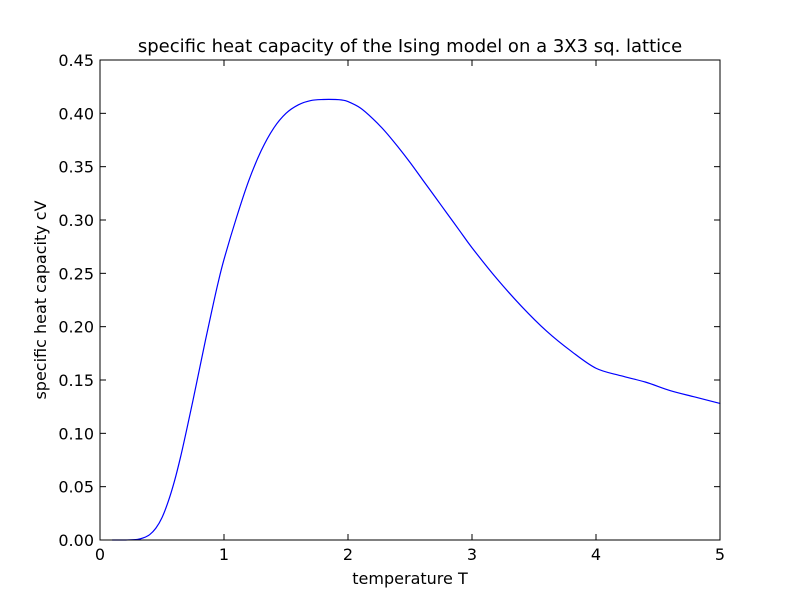 The width and height of the screenshot is (800, 600). Describe the element at coordinates (76, 60) in the screenshot. I see `y-tick-label: 0.45` at that location.